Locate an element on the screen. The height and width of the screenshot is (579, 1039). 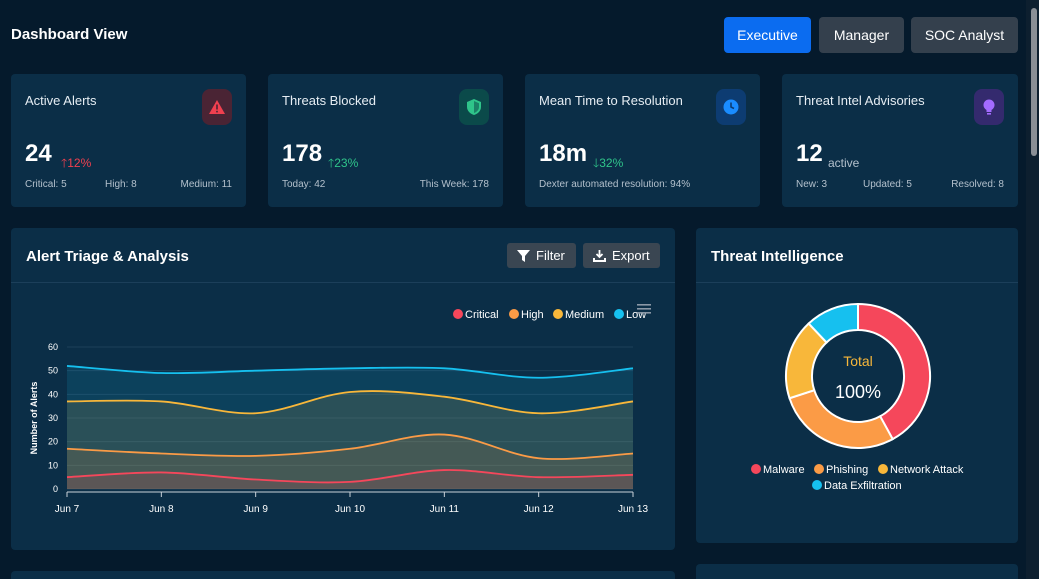
page-title: Dashboard View is located at coordinates (69, 34).